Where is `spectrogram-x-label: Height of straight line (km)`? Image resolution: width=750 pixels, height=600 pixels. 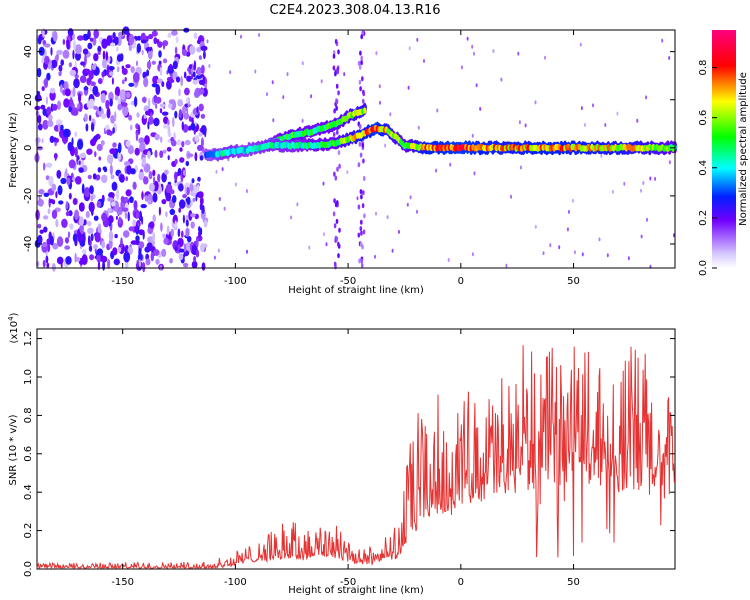
spectrogram-x-label: Height of straight line (km) is located at coordinates (356, 290).